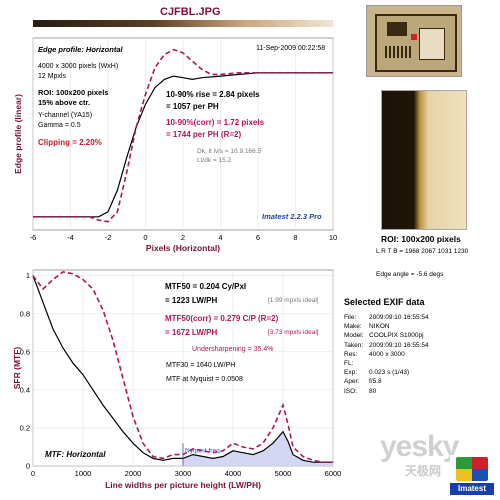 The width and height of the screenshot is (500, 500). I want to click on mtf50-corr-ideal-label: [3.73 mpxls ideal], so click(293, 332).